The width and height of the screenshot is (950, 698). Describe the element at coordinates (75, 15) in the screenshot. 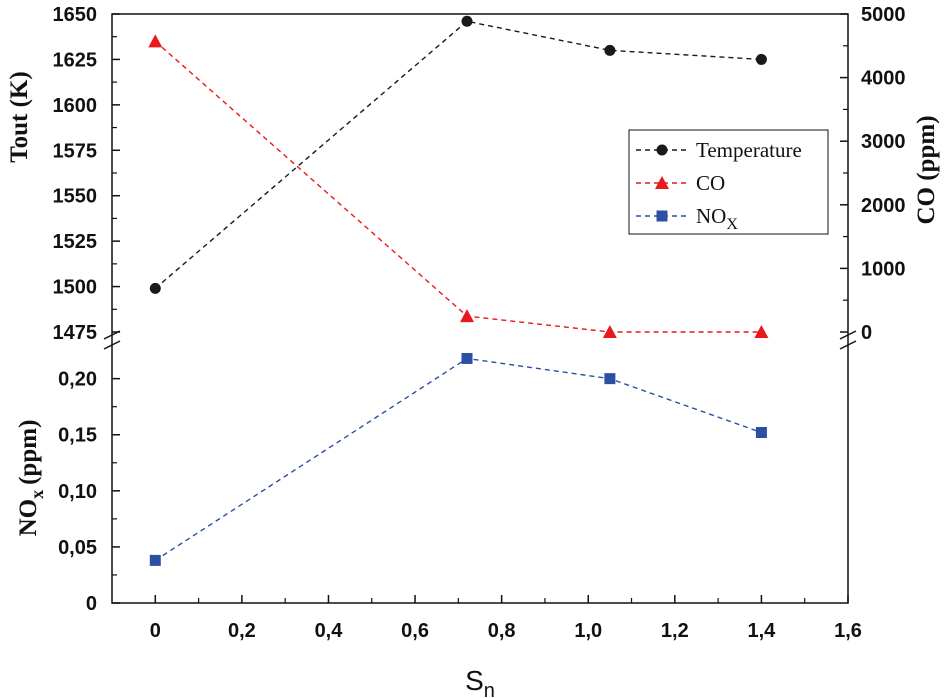

I see `left-tick-label: 1650` at that location.